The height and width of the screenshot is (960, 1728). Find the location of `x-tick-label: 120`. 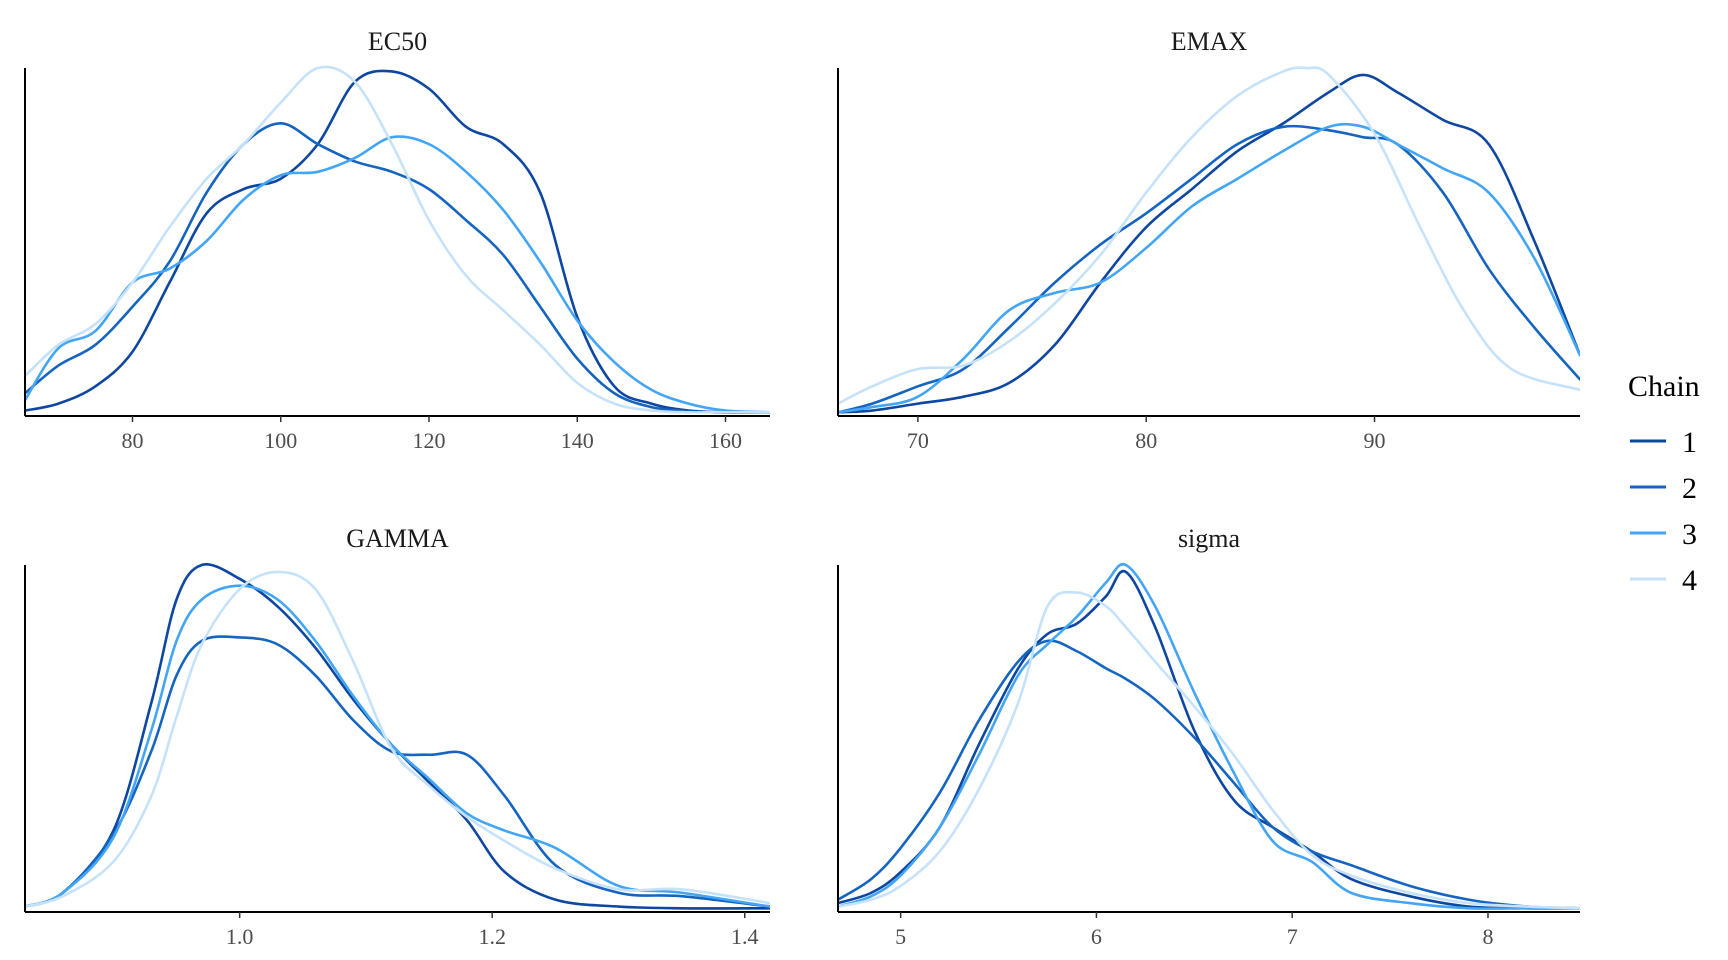

x-tick-label: 120 is located at coordinates (429, 440).